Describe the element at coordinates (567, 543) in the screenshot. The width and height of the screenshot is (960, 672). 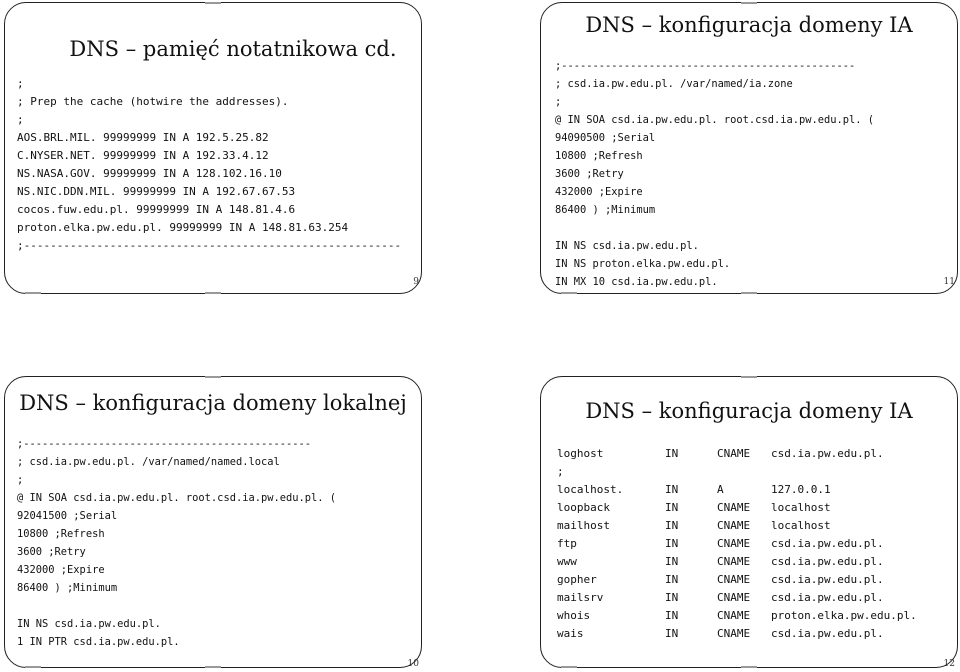
I see `record-name: ftp` at that location.